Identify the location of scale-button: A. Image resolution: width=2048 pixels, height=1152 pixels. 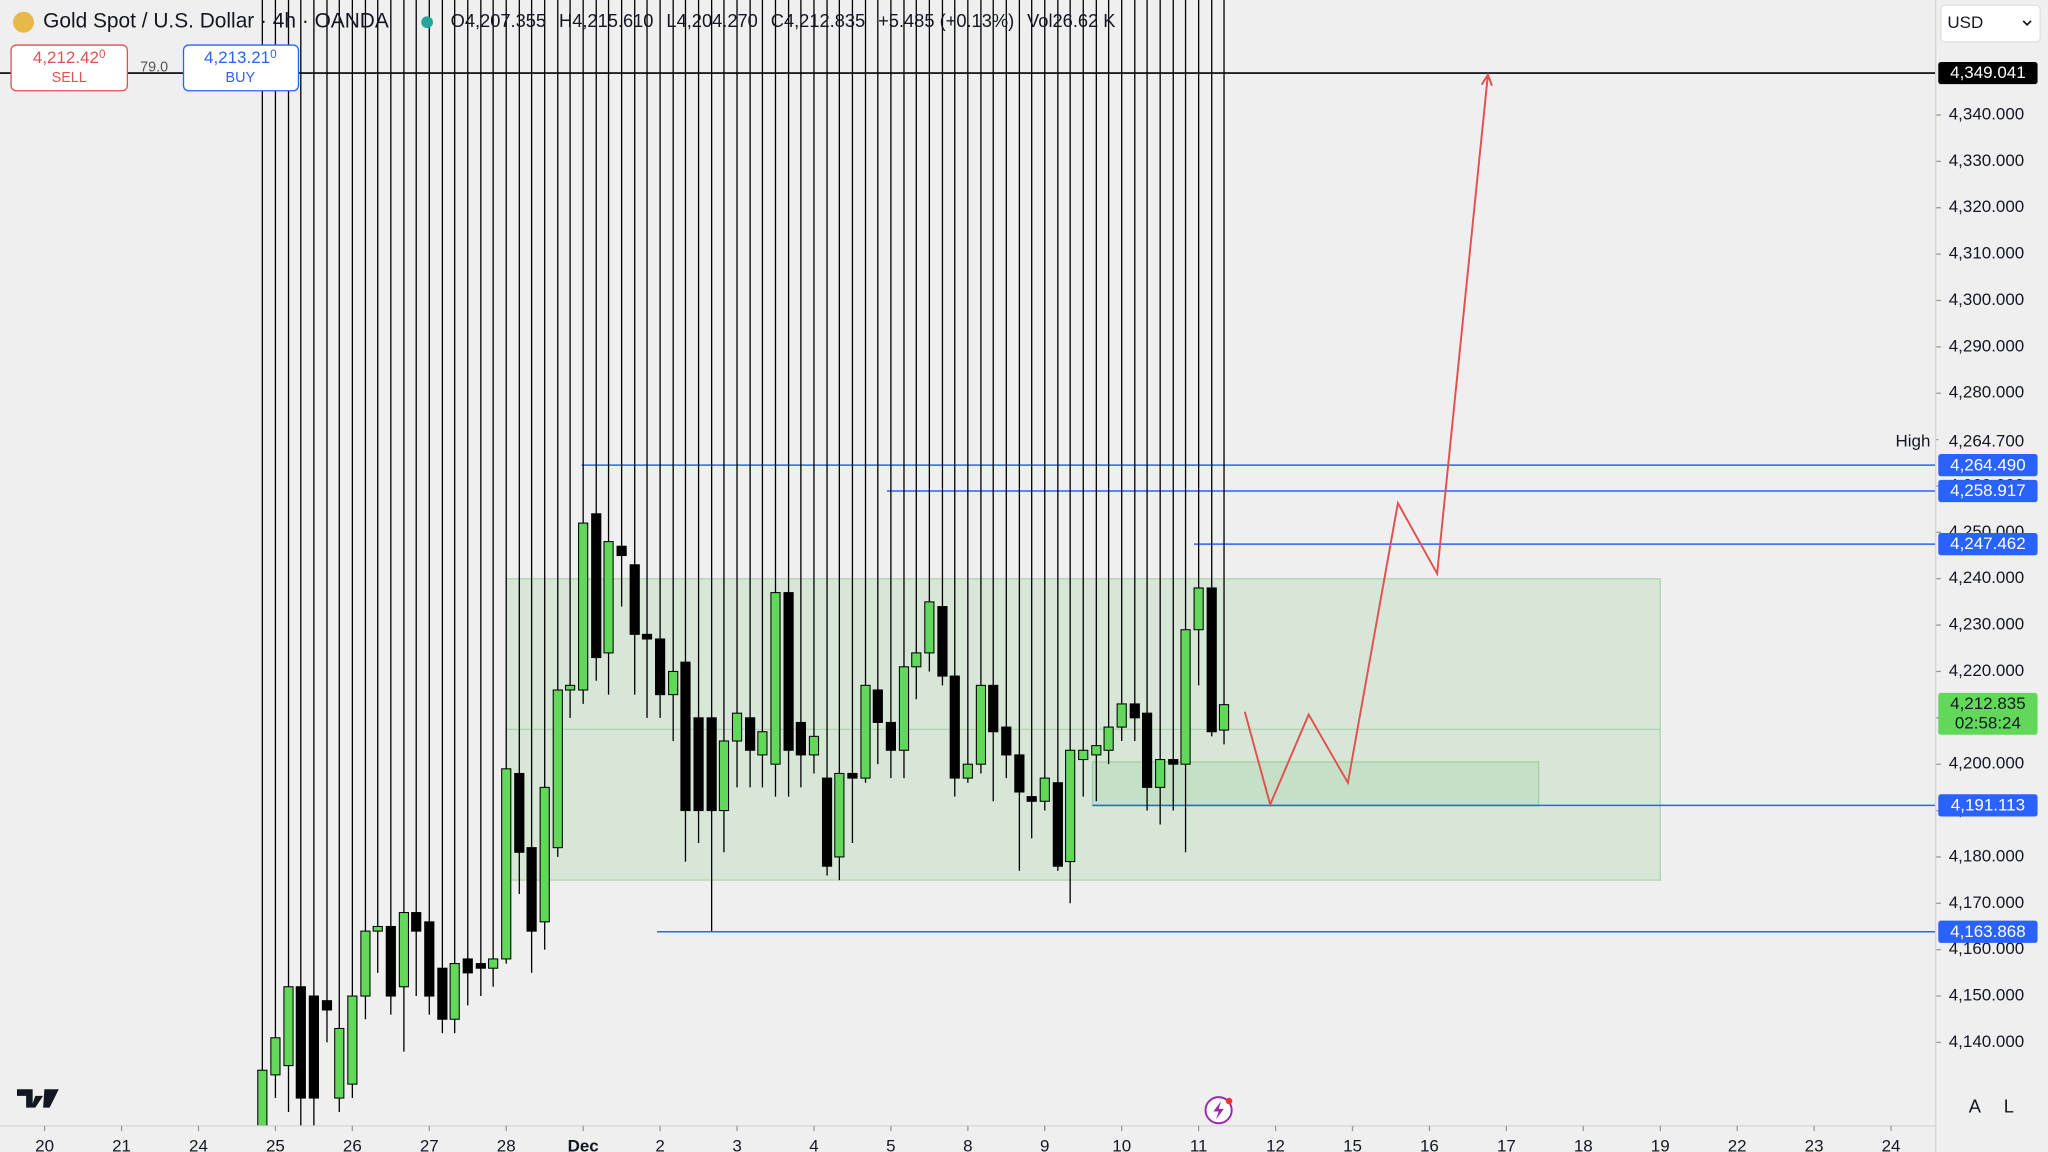
(1975, 1105).